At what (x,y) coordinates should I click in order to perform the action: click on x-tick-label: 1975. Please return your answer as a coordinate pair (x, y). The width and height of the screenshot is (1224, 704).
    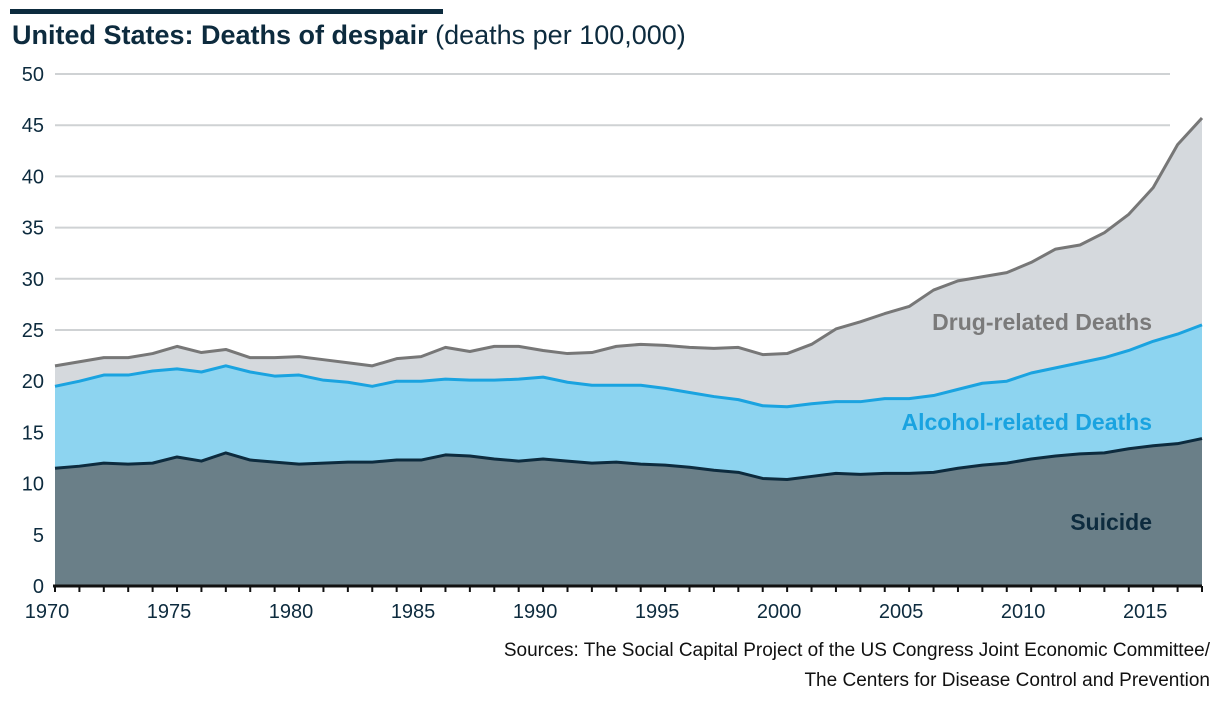
    Looking at the image, I should click on (169, 612).